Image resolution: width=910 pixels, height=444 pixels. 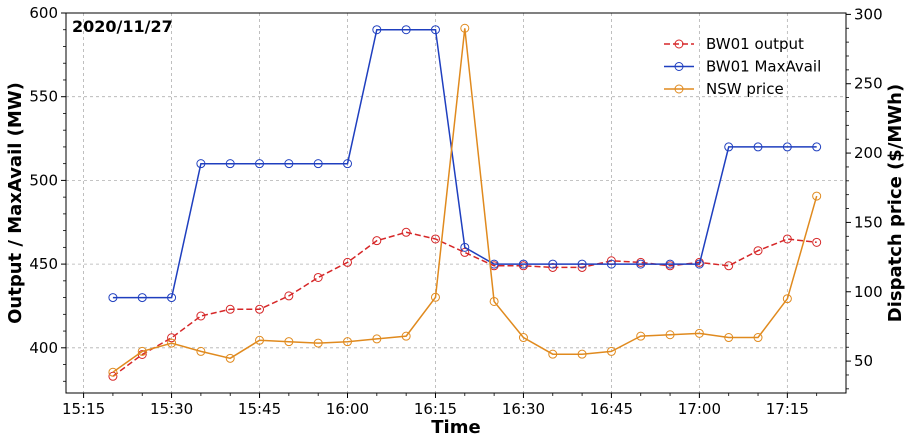 What do you see at coordinates (455, 427) in the screenshot?
I see `x-axis-label: Time` at bounding box center [455, 427].